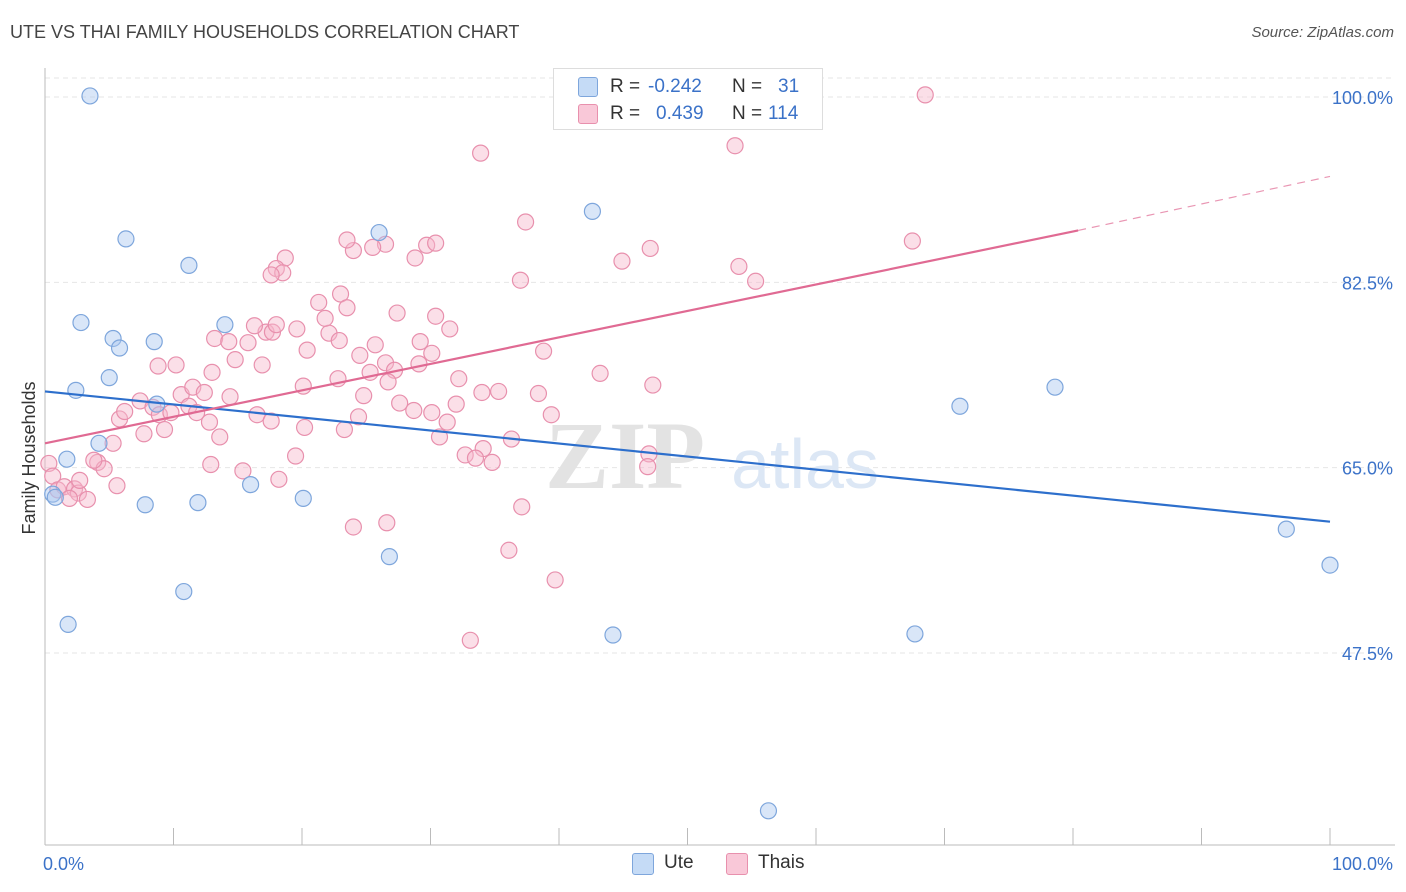  What do you see at coordinates (781, 862) in the screenshot?
I see `legend-thais-label: Thais` at bounding box center [781, 862].